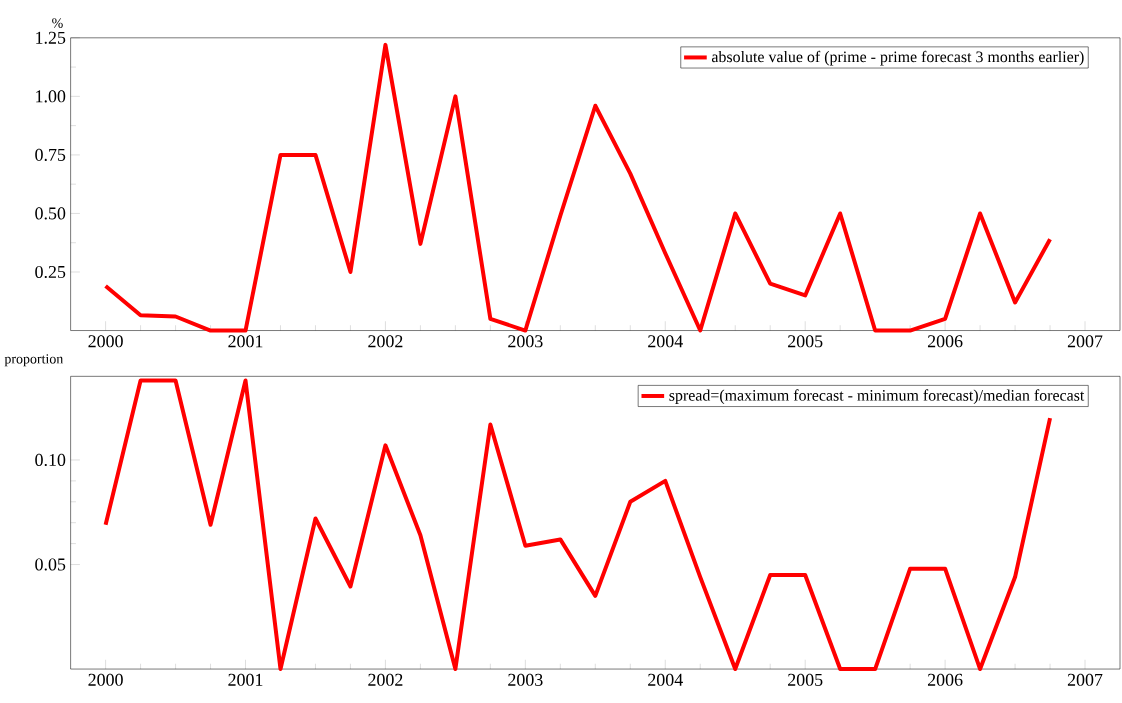 This screenshot has width=1122, height=703. What do you see at coordinates (50, 564) in the screenshot?
I see `y-tick-label: 0.05` at bounding box center [50, 564].